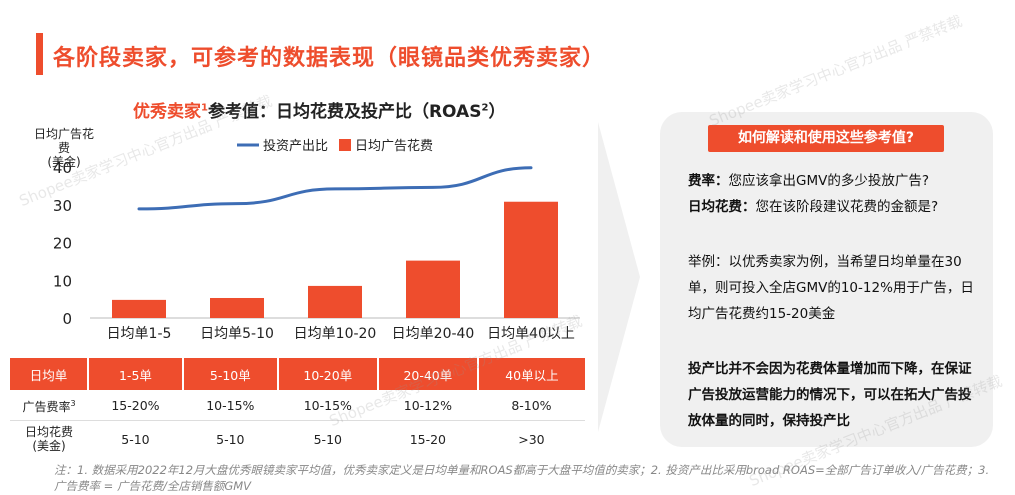 The height and width of the screenshot is (495, 1015). I want to click on y-tick-label: 10, so click(62, 281).